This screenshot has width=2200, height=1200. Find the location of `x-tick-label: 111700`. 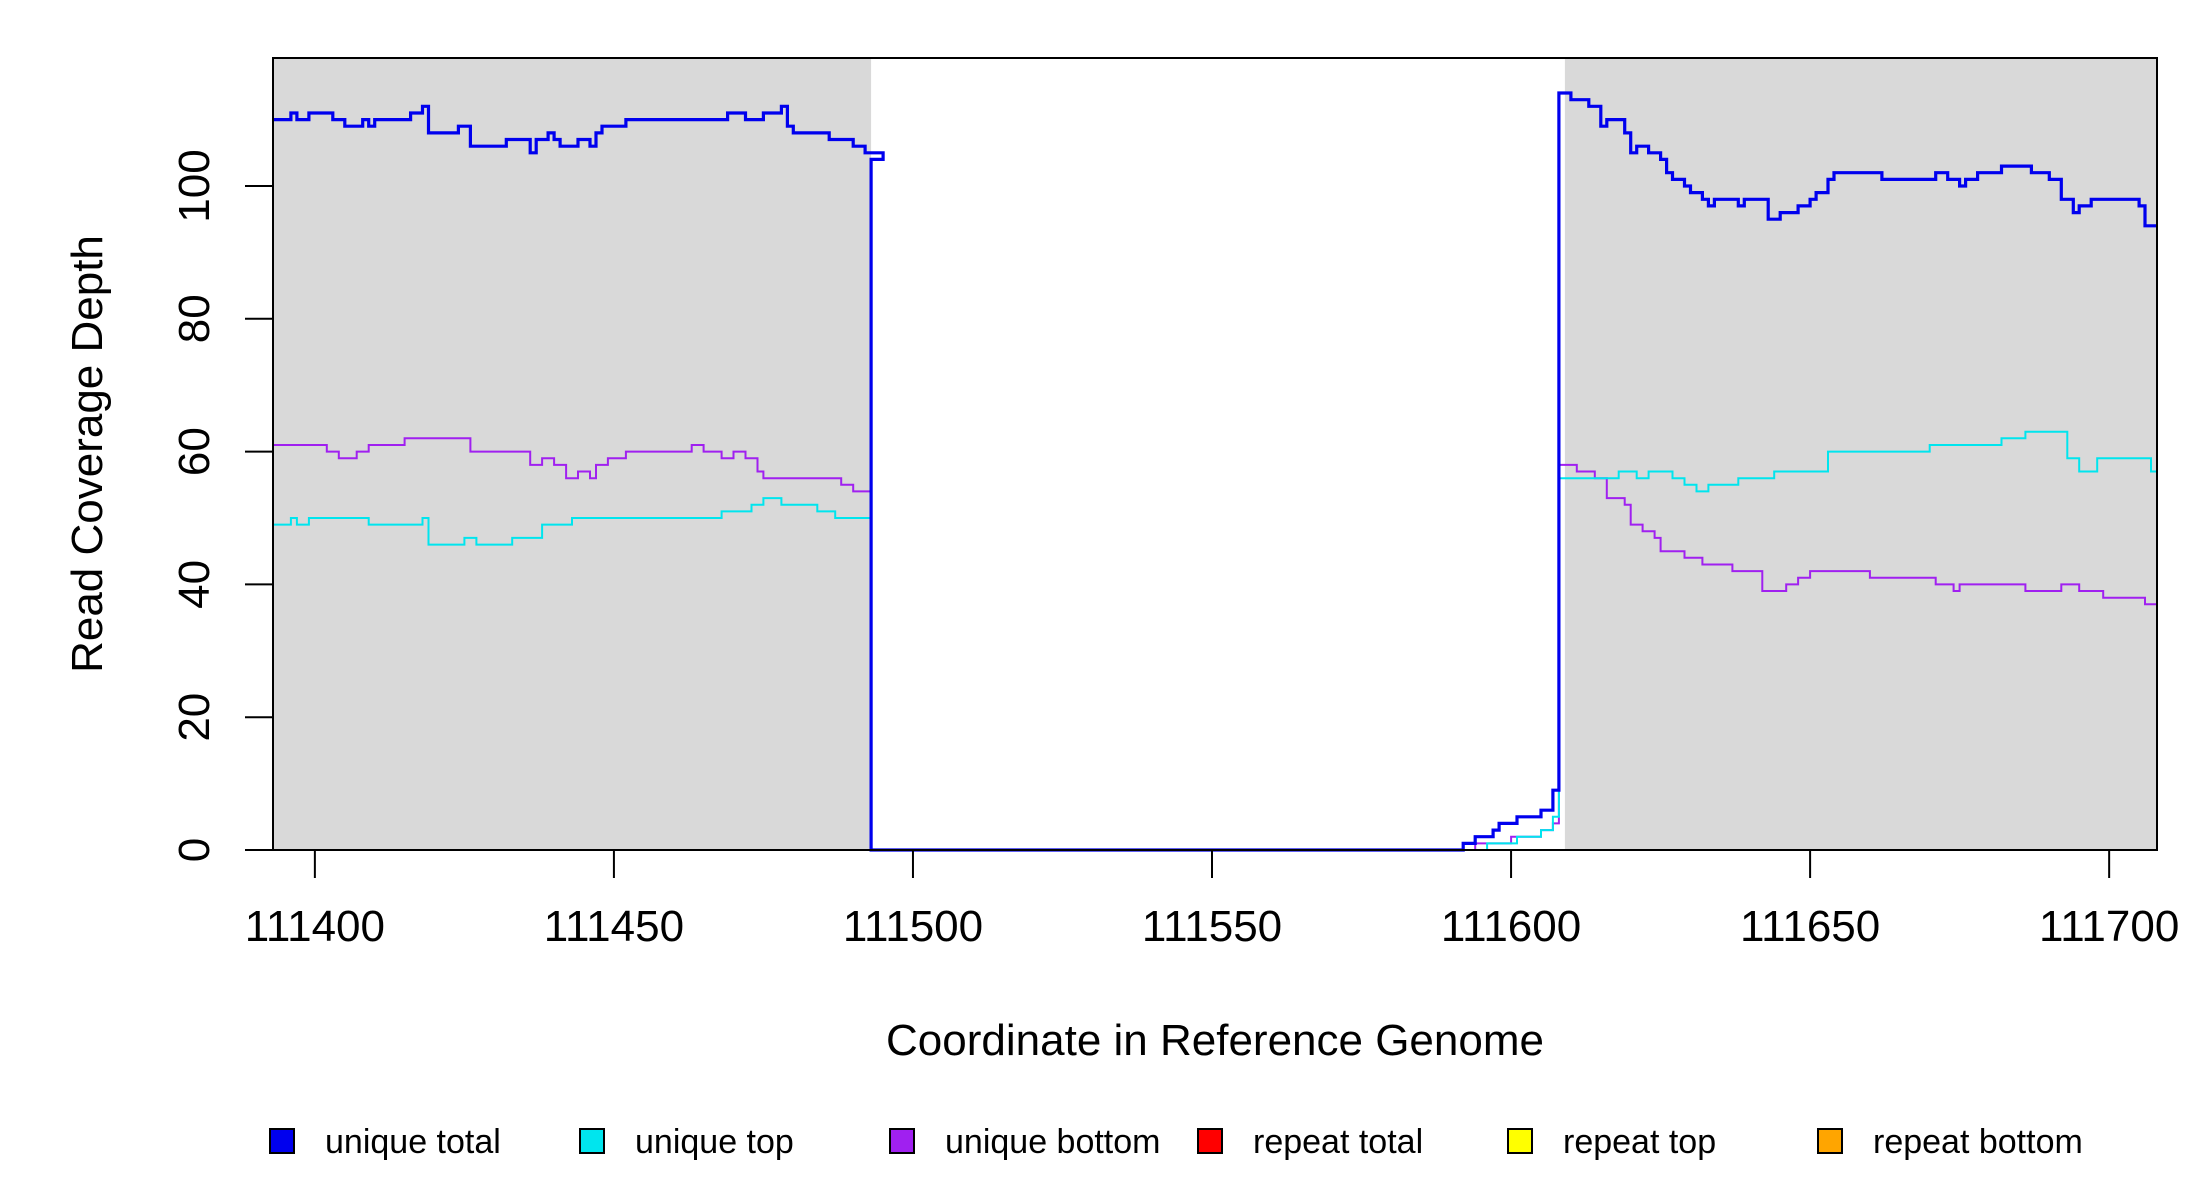

x-tick-label: 111700 is located at coordinates (2109, 926).